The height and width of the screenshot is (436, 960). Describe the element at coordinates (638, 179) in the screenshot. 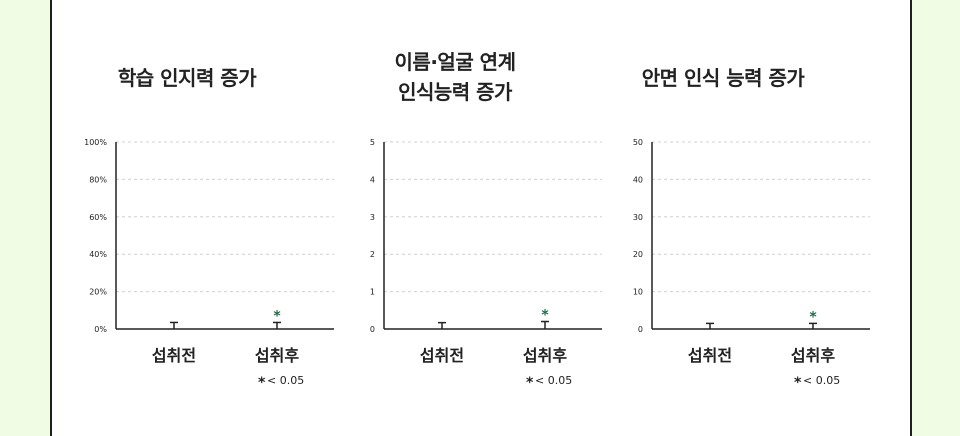

I see `y-tick-label: 40` at that location.